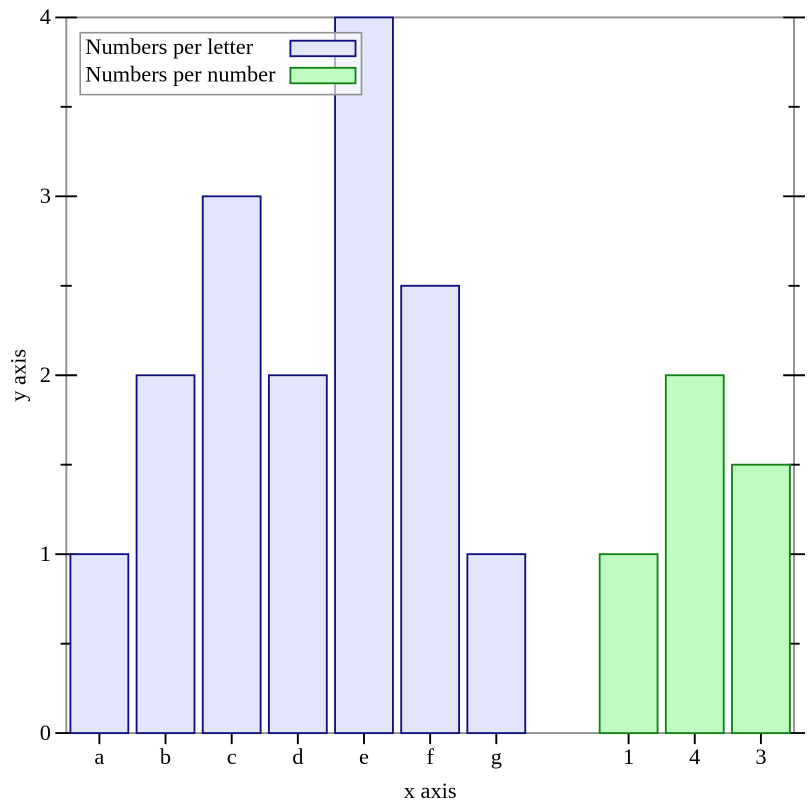  I want to click on svg-text: c, so click(232, 756).